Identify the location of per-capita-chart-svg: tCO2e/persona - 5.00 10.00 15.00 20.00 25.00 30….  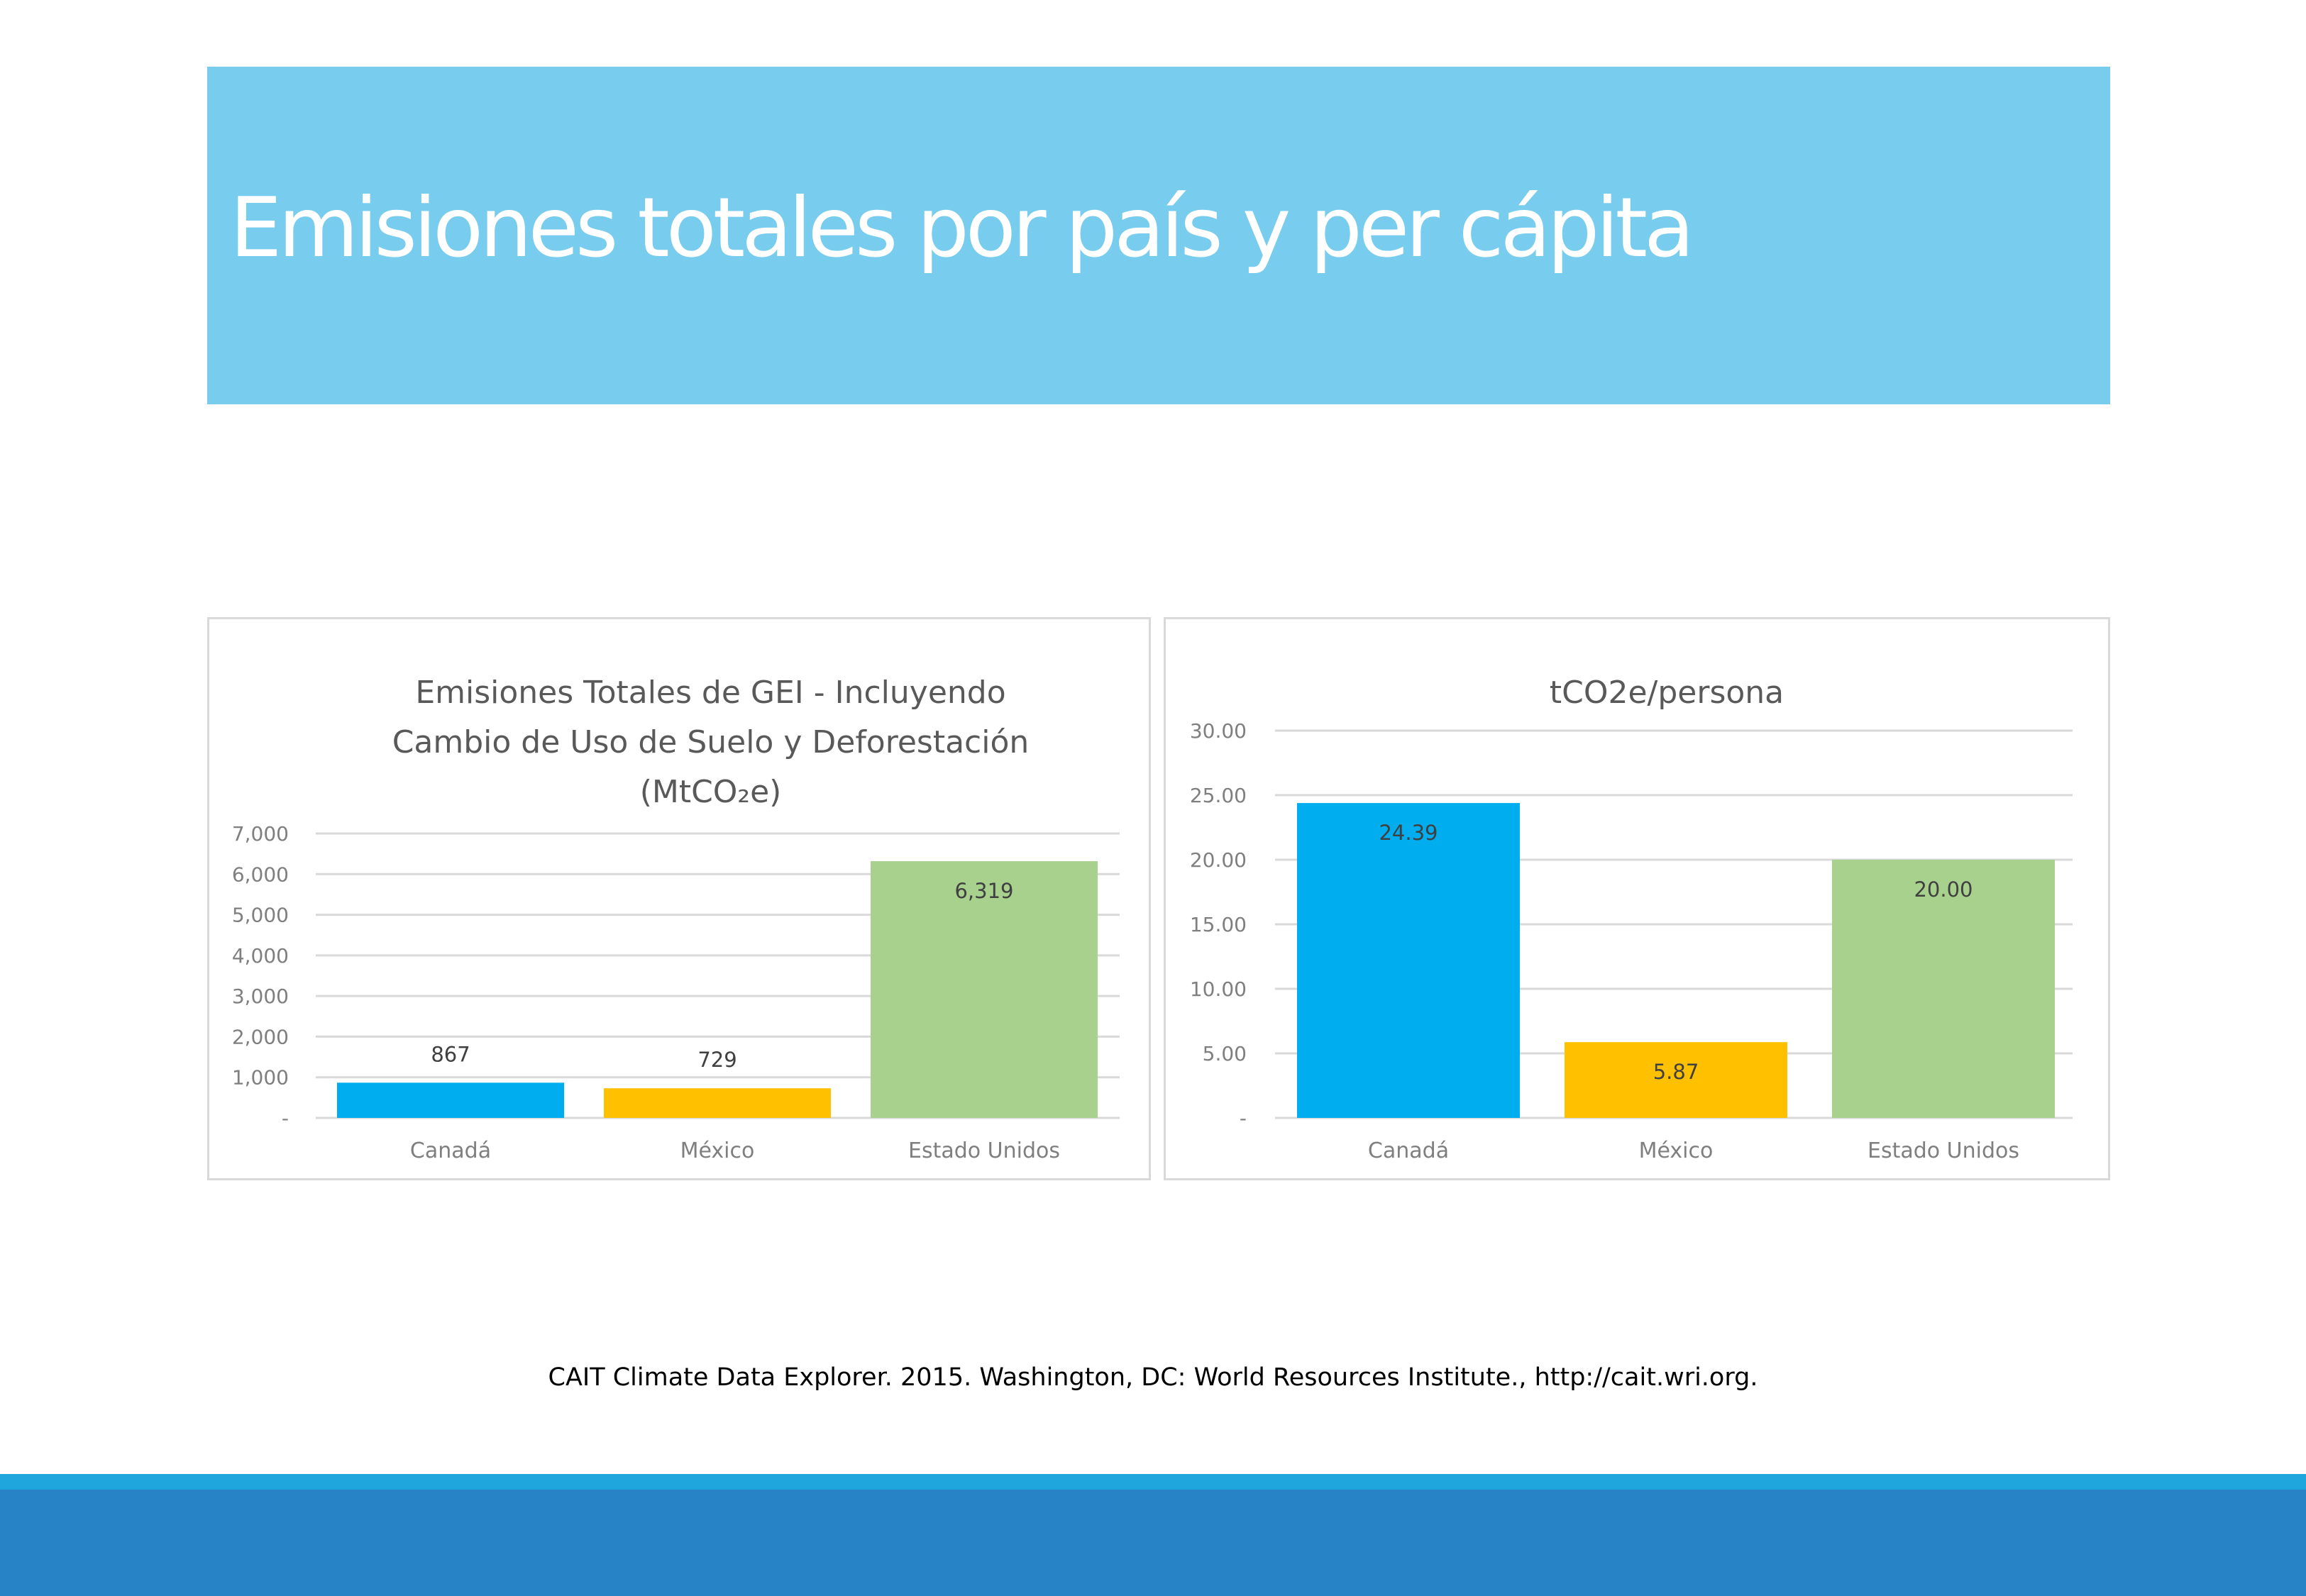
(1631, 919).